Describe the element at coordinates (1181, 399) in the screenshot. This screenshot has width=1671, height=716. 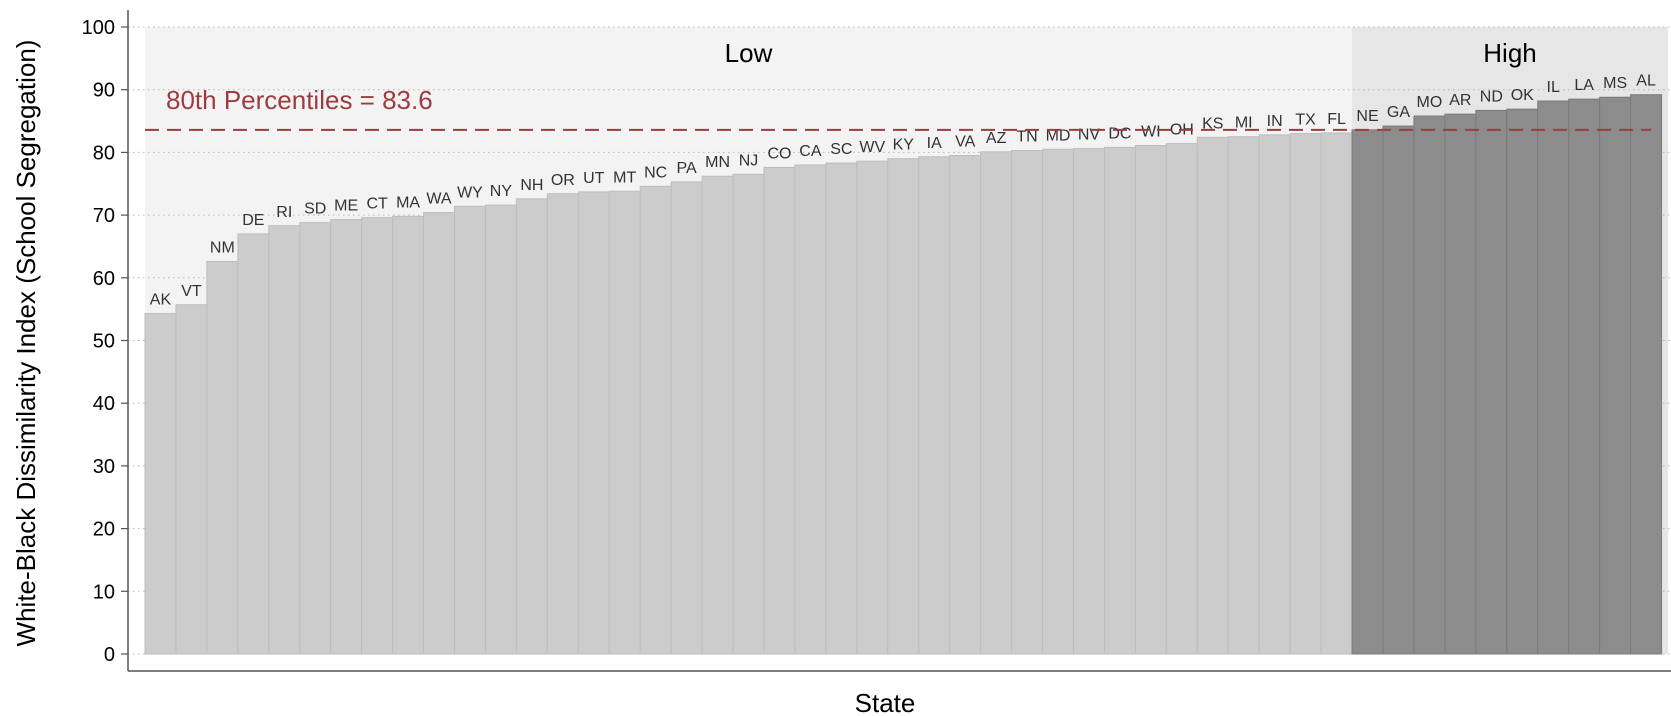
I see `bar-OH` at that location.